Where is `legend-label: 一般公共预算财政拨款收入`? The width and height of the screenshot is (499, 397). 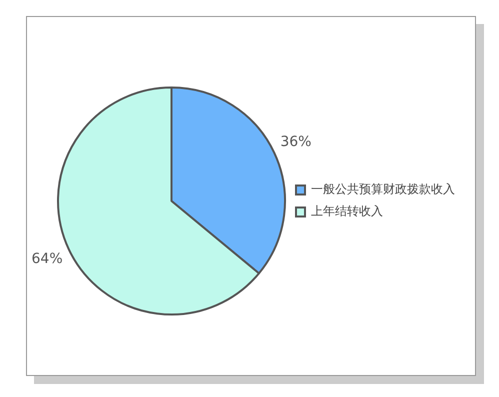
legend-label: 一般公共预算财政拨款收入 is located at coordinates (383, 189).